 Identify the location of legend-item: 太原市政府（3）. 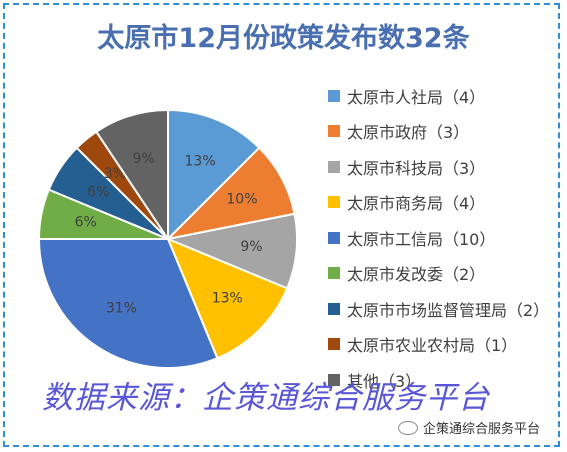
(447, 132).